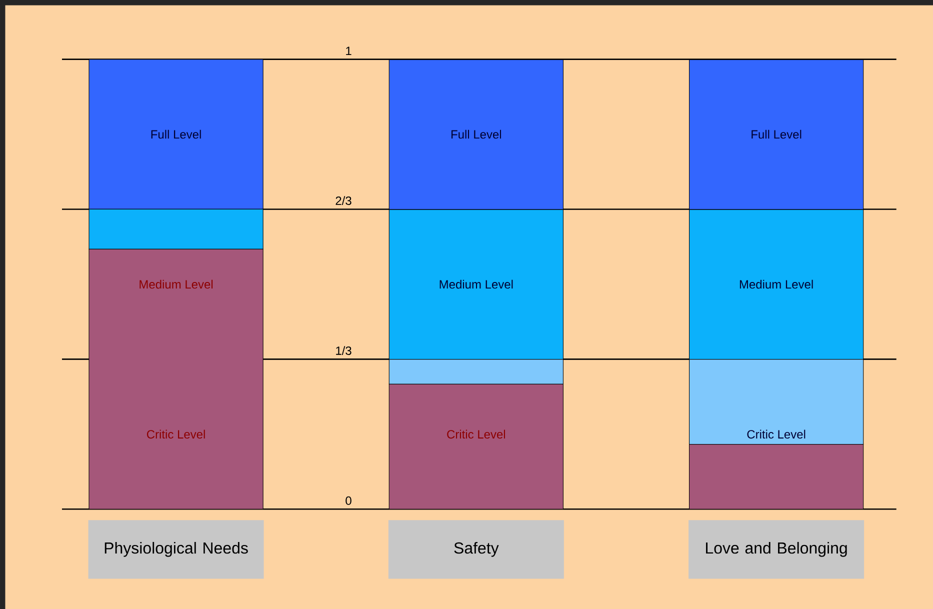  What do you see at coordinates (344, 350) in the screenshot?
I see `y-tick-label: 1/3` at bounding box center [344, 350].